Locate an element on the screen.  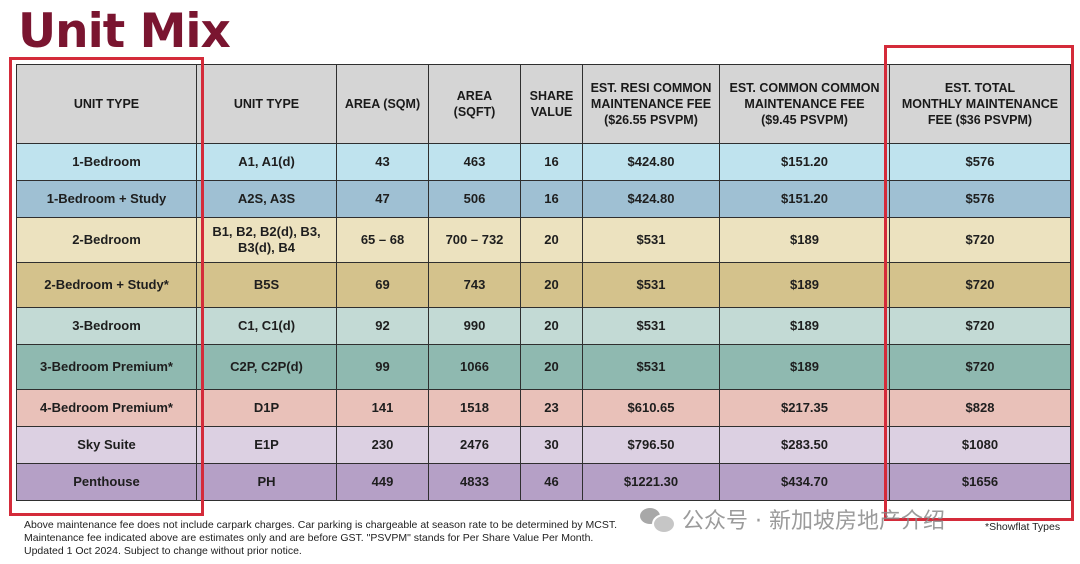
table-cell: 92 is located at coordinates (382, 326).